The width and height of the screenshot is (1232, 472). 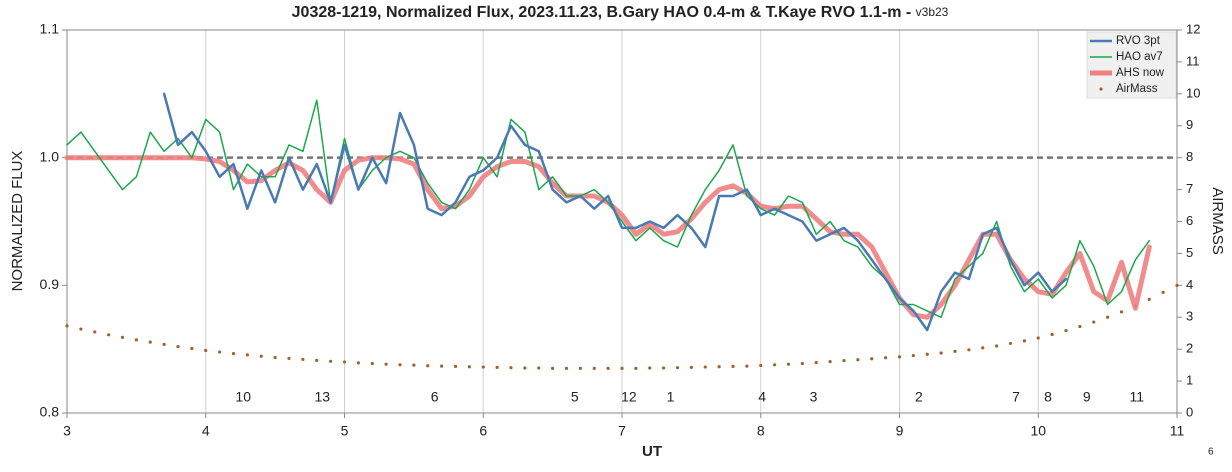 I want to click on star-label: 7, so click(x=1016, y=396).